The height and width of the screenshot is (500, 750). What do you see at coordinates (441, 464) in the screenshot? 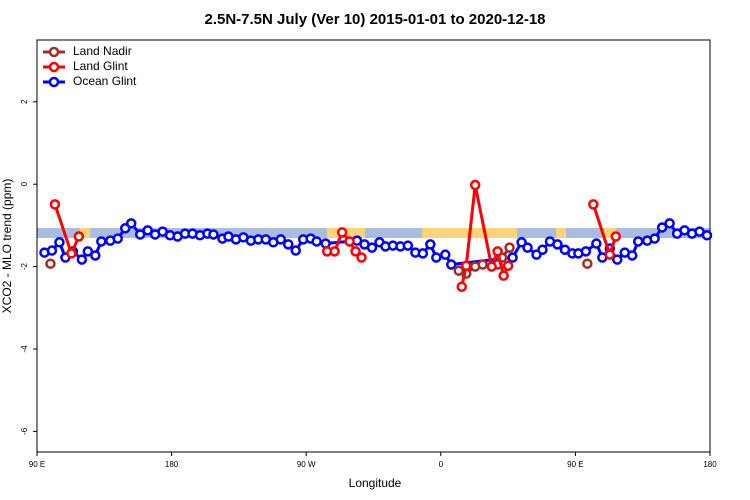
I see `x-tick-label: 0` at bounding box center [441, 464].